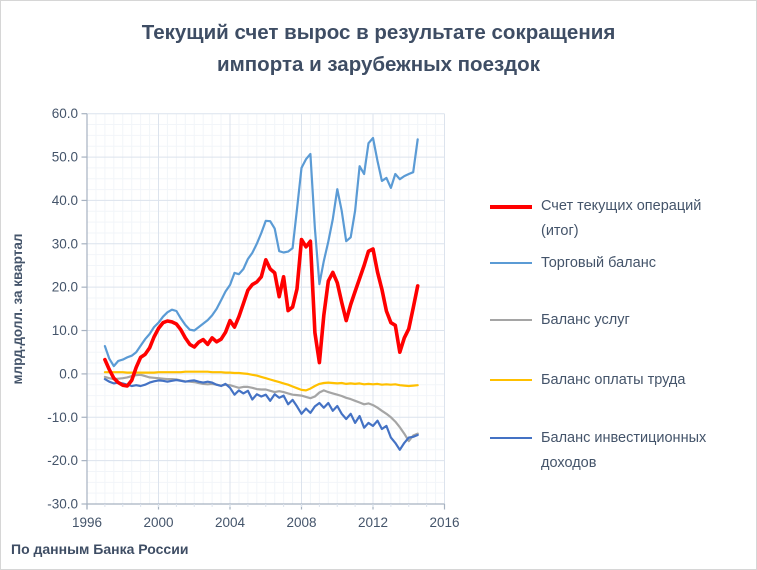  I want to click on legend-item-investment-income-balance: Баланс инвестиционных доходов, so click(615, 451).